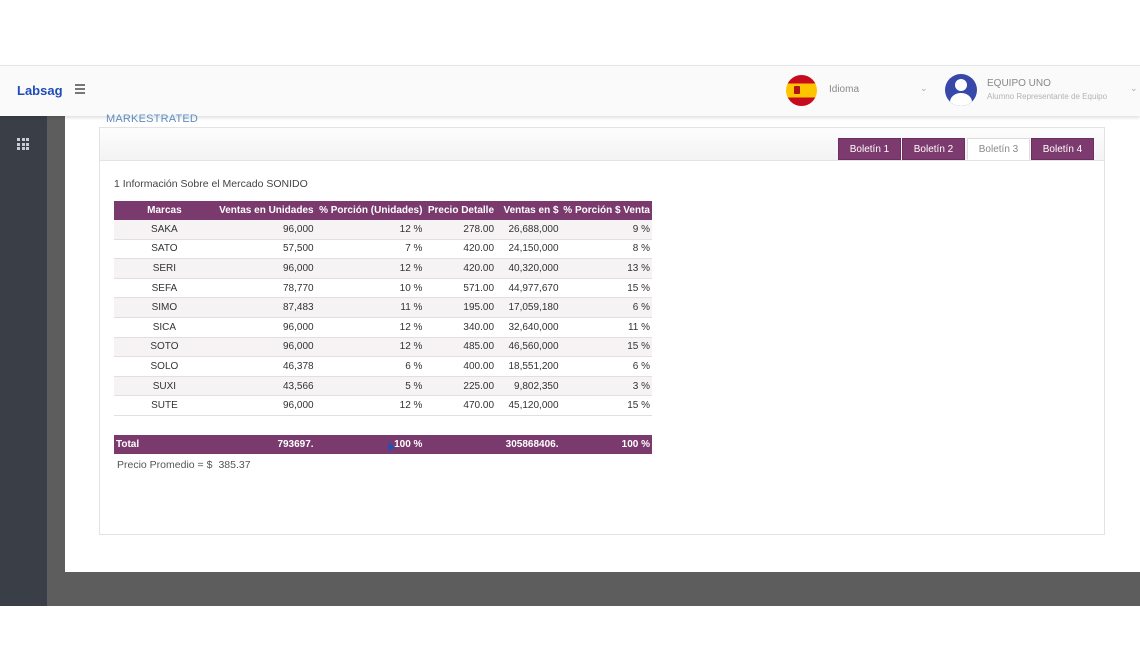 Image resolution: width=1140 pixels, height=670 pixels. What do you see at coordinates (164, 307) in the screenshot?
I see `table-cell: SIMO` at bounding box center [164, 307].